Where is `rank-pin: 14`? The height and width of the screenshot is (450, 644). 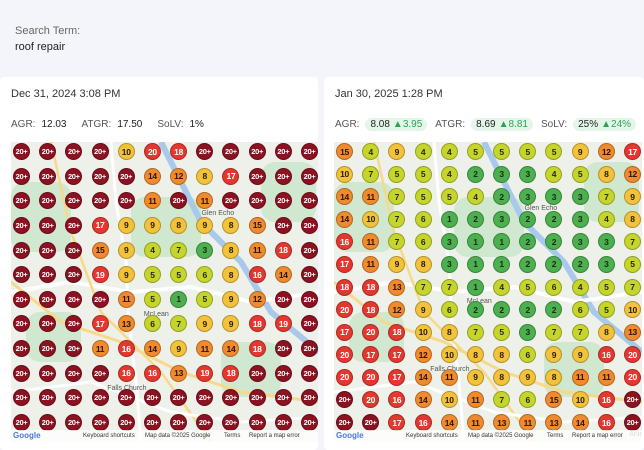 rank-pin: 14 is located at coordinates (231, 349).